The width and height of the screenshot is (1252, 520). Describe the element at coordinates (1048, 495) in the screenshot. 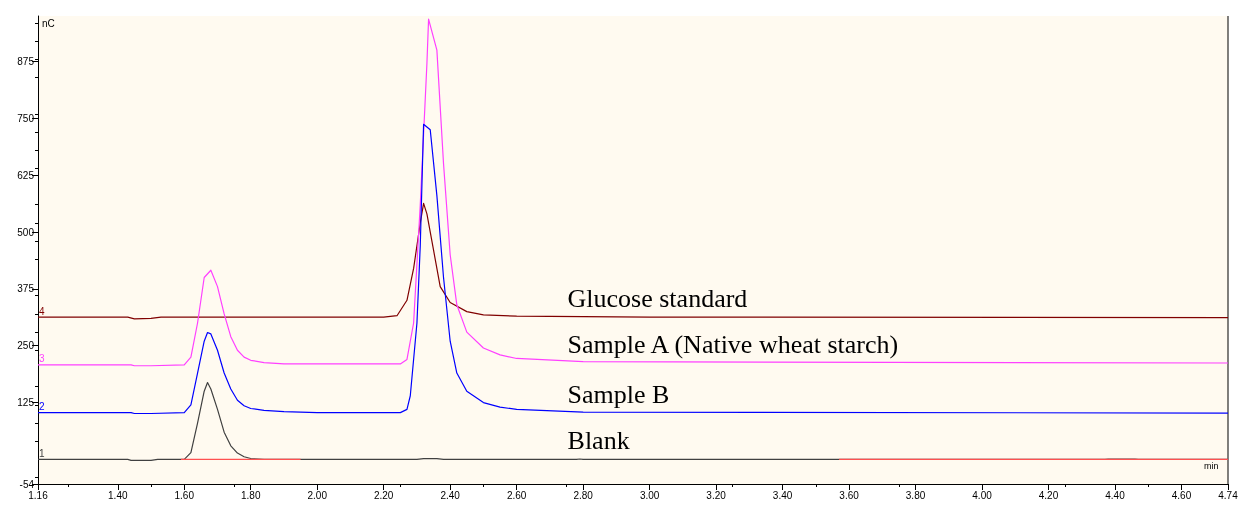

I see `x-tick-label: 4.20` at that location.